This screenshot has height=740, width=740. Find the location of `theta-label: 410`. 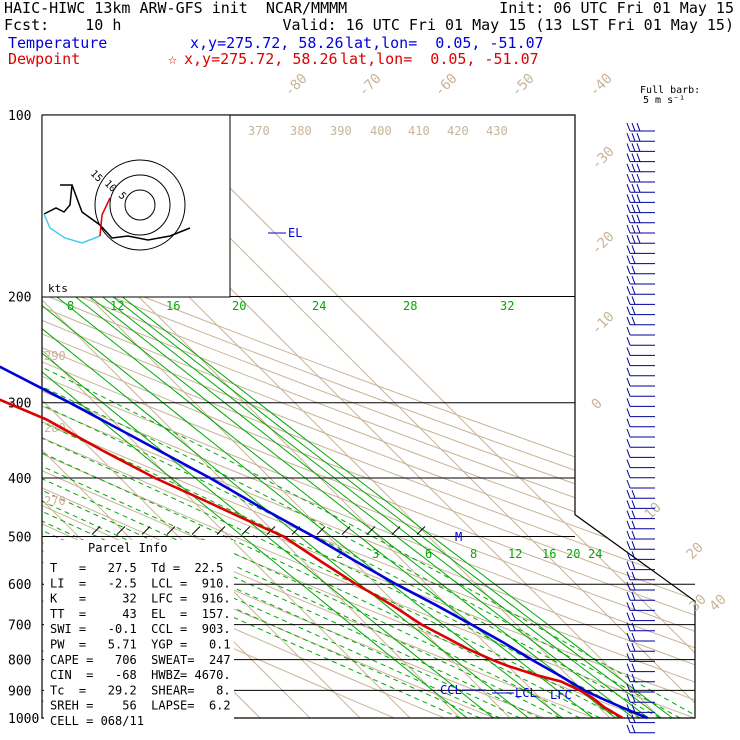

theta-label: 410 is located at coordinates (419, 131).